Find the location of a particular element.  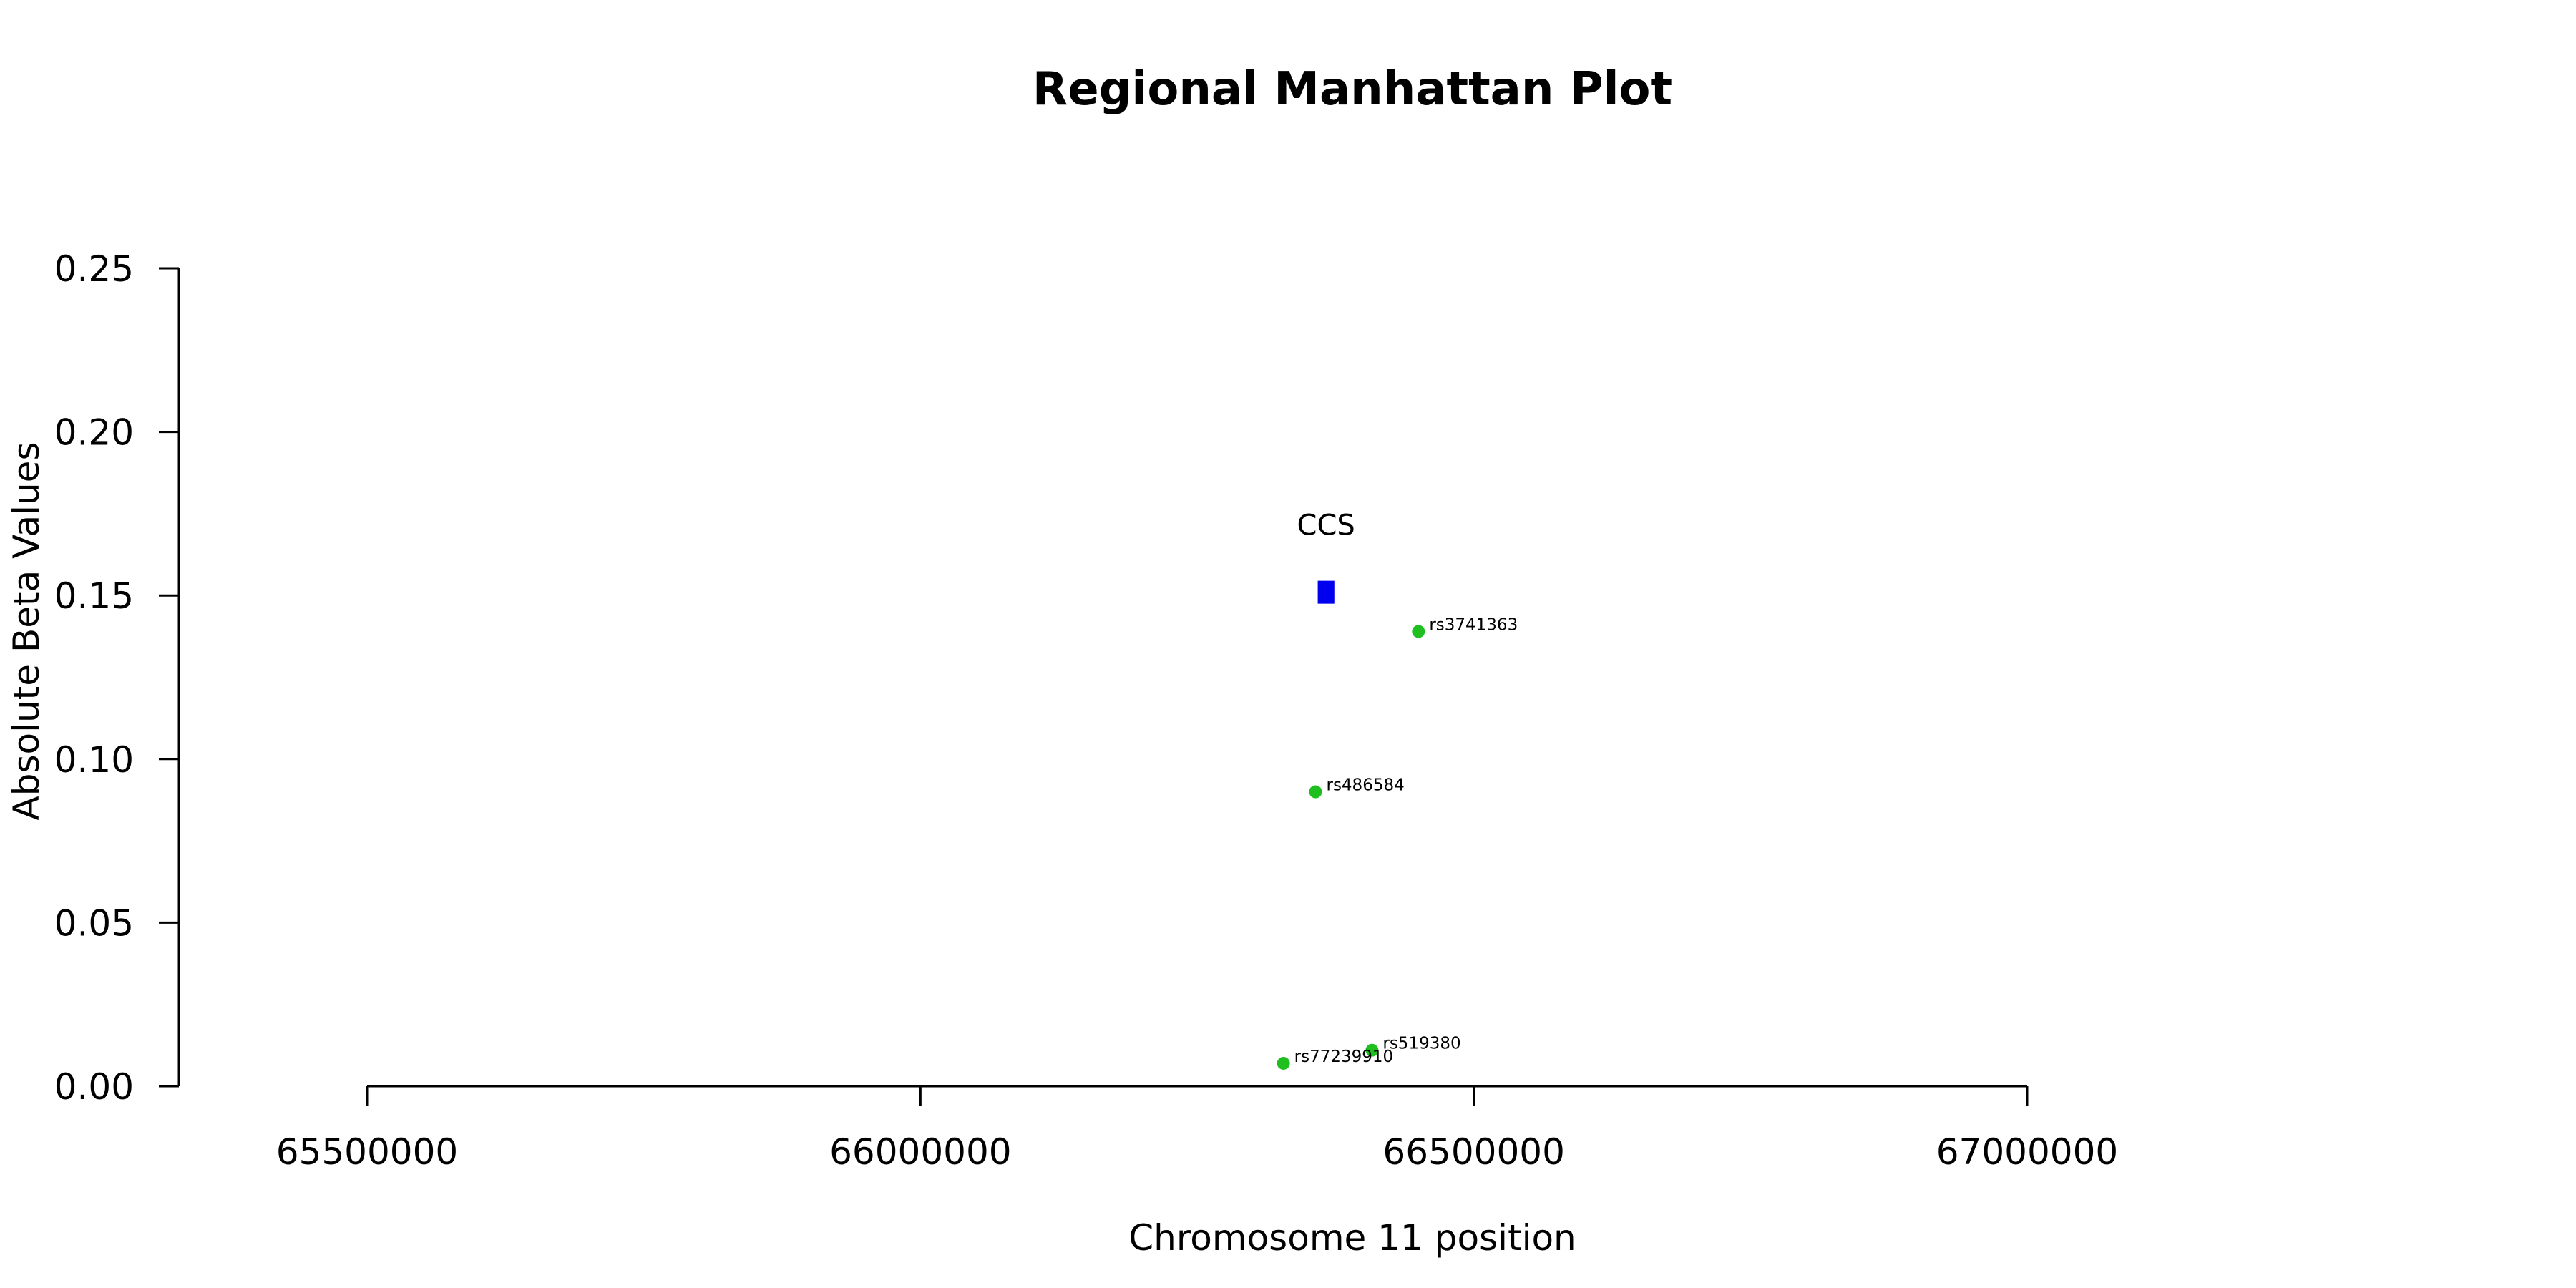

y-tick-label: 0.05 is located at coordinates (94, 923).